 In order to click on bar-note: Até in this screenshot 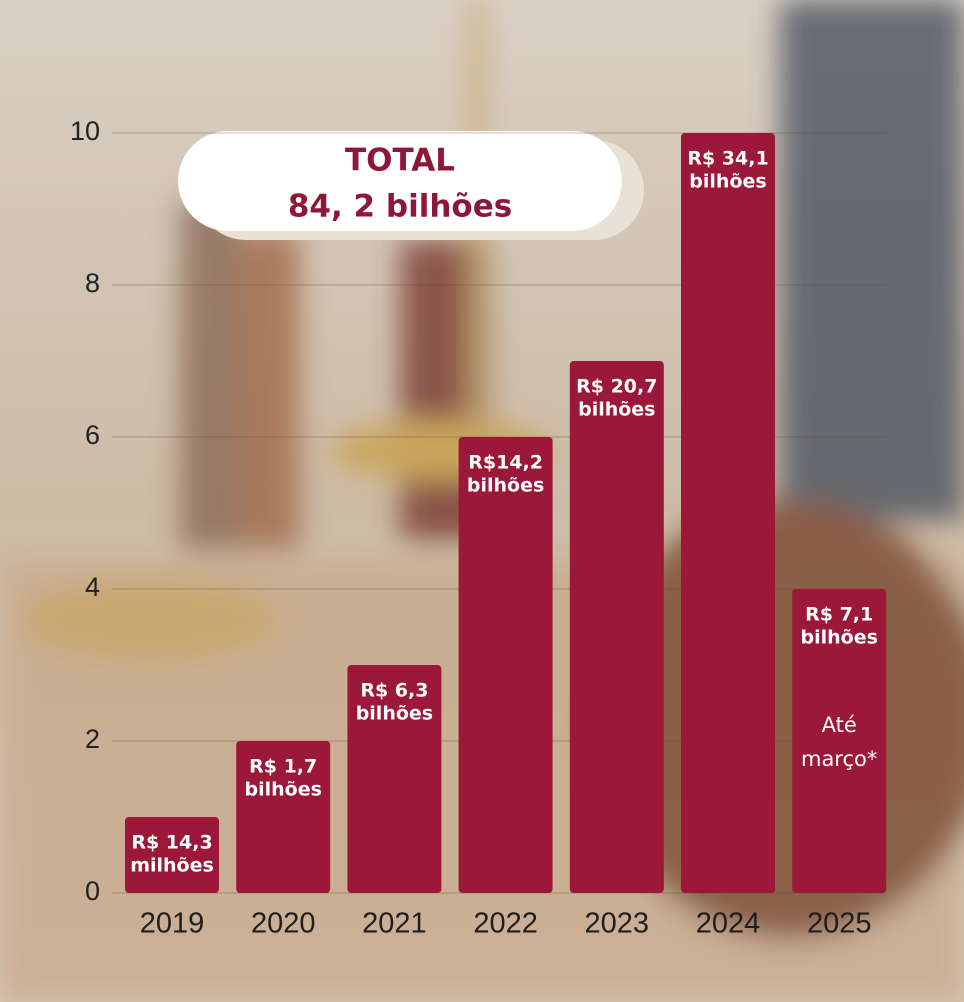, I will do `click(839, 725)`.